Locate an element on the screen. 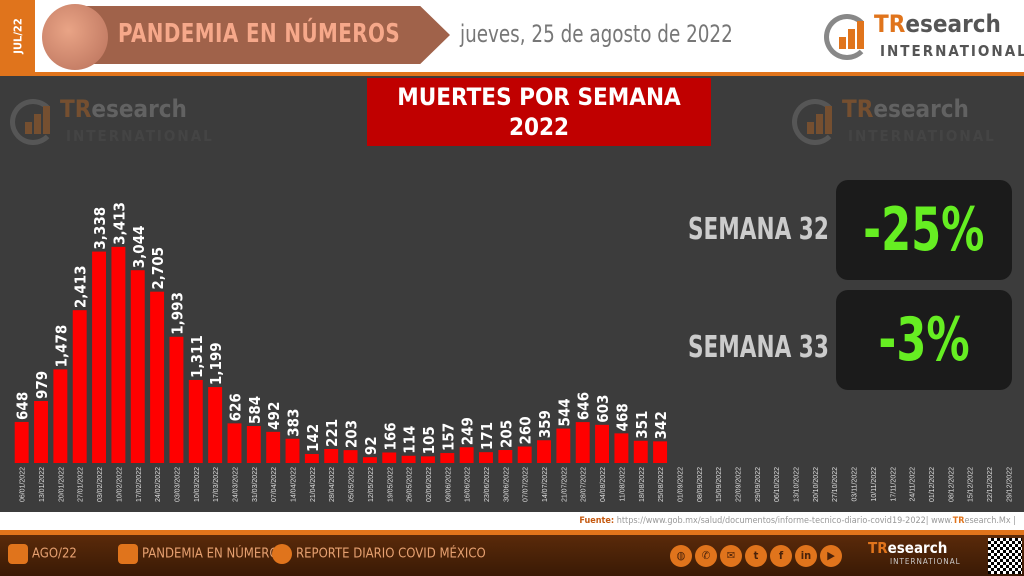 The height and width of the screenshot is (576, 1024). x-tick-label: 27/10/2022 is located at coordinates (835, 484).